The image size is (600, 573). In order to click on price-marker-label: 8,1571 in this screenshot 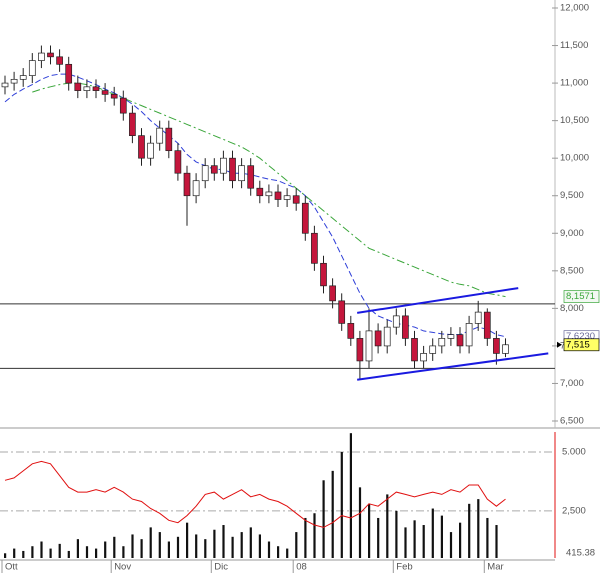, I will do `click(580, 296)`.